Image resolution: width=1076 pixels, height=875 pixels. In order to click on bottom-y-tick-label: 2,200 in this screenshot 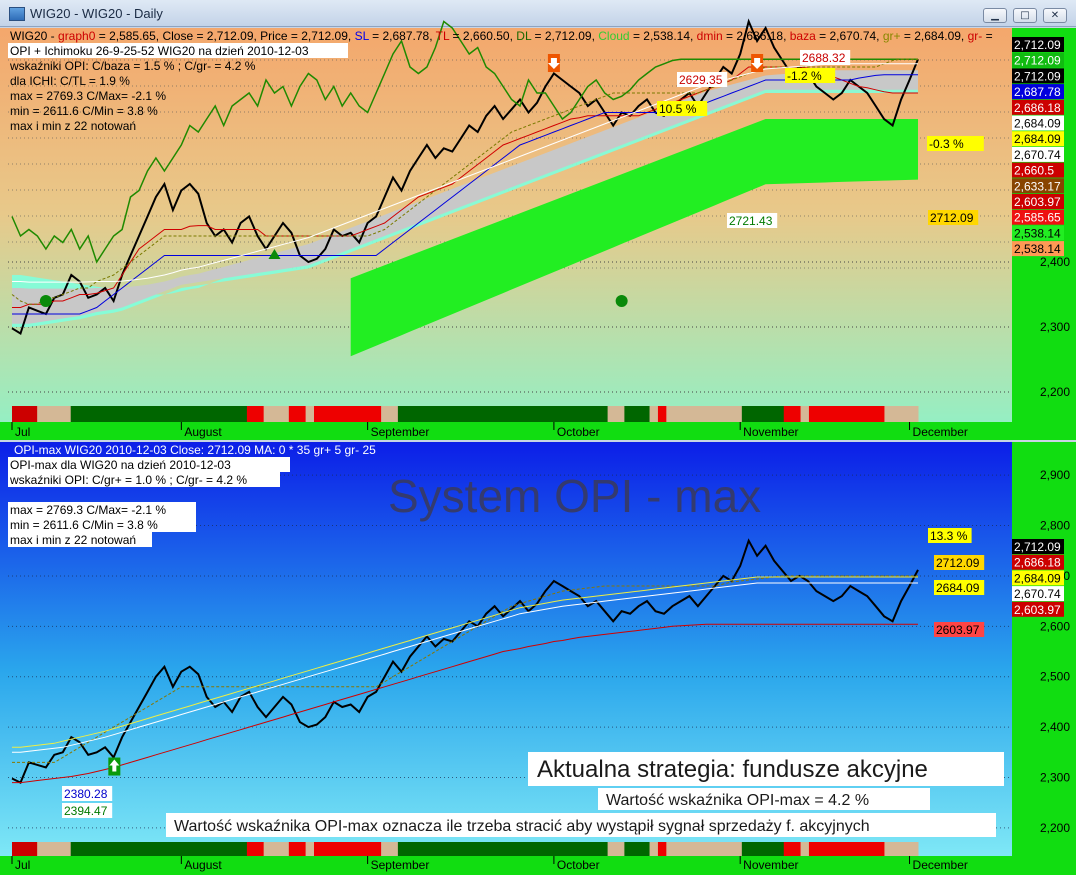, I will do `click(1055, 828)`.